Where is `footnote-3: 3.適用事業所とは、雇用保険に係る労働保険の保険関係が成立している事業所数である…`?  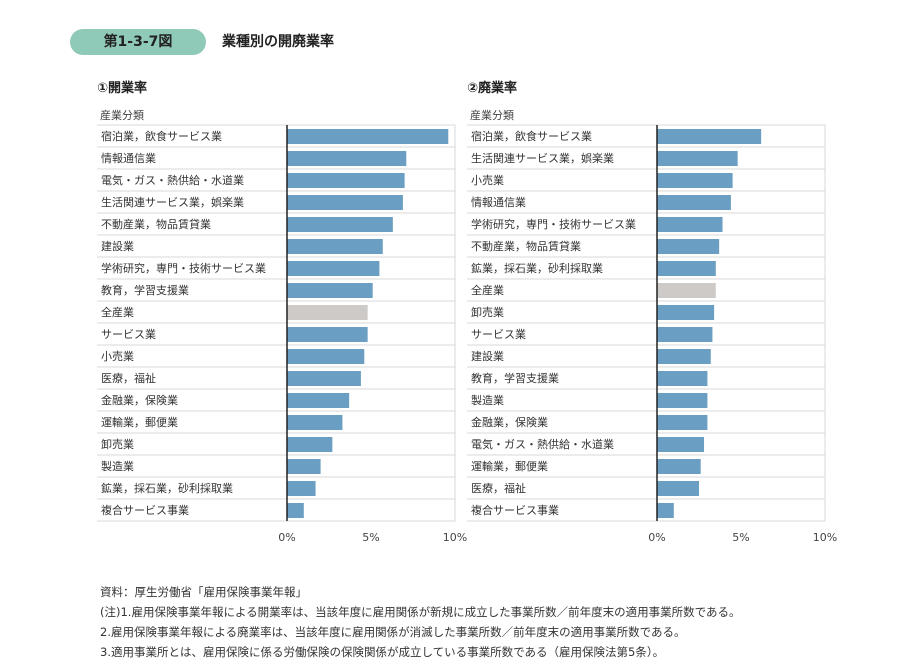 footnote-3: 3.適用事業所とは、雇用保険に係る労働保険の保険関係が成立している事業所数である… is located at coordinates (382, 652).